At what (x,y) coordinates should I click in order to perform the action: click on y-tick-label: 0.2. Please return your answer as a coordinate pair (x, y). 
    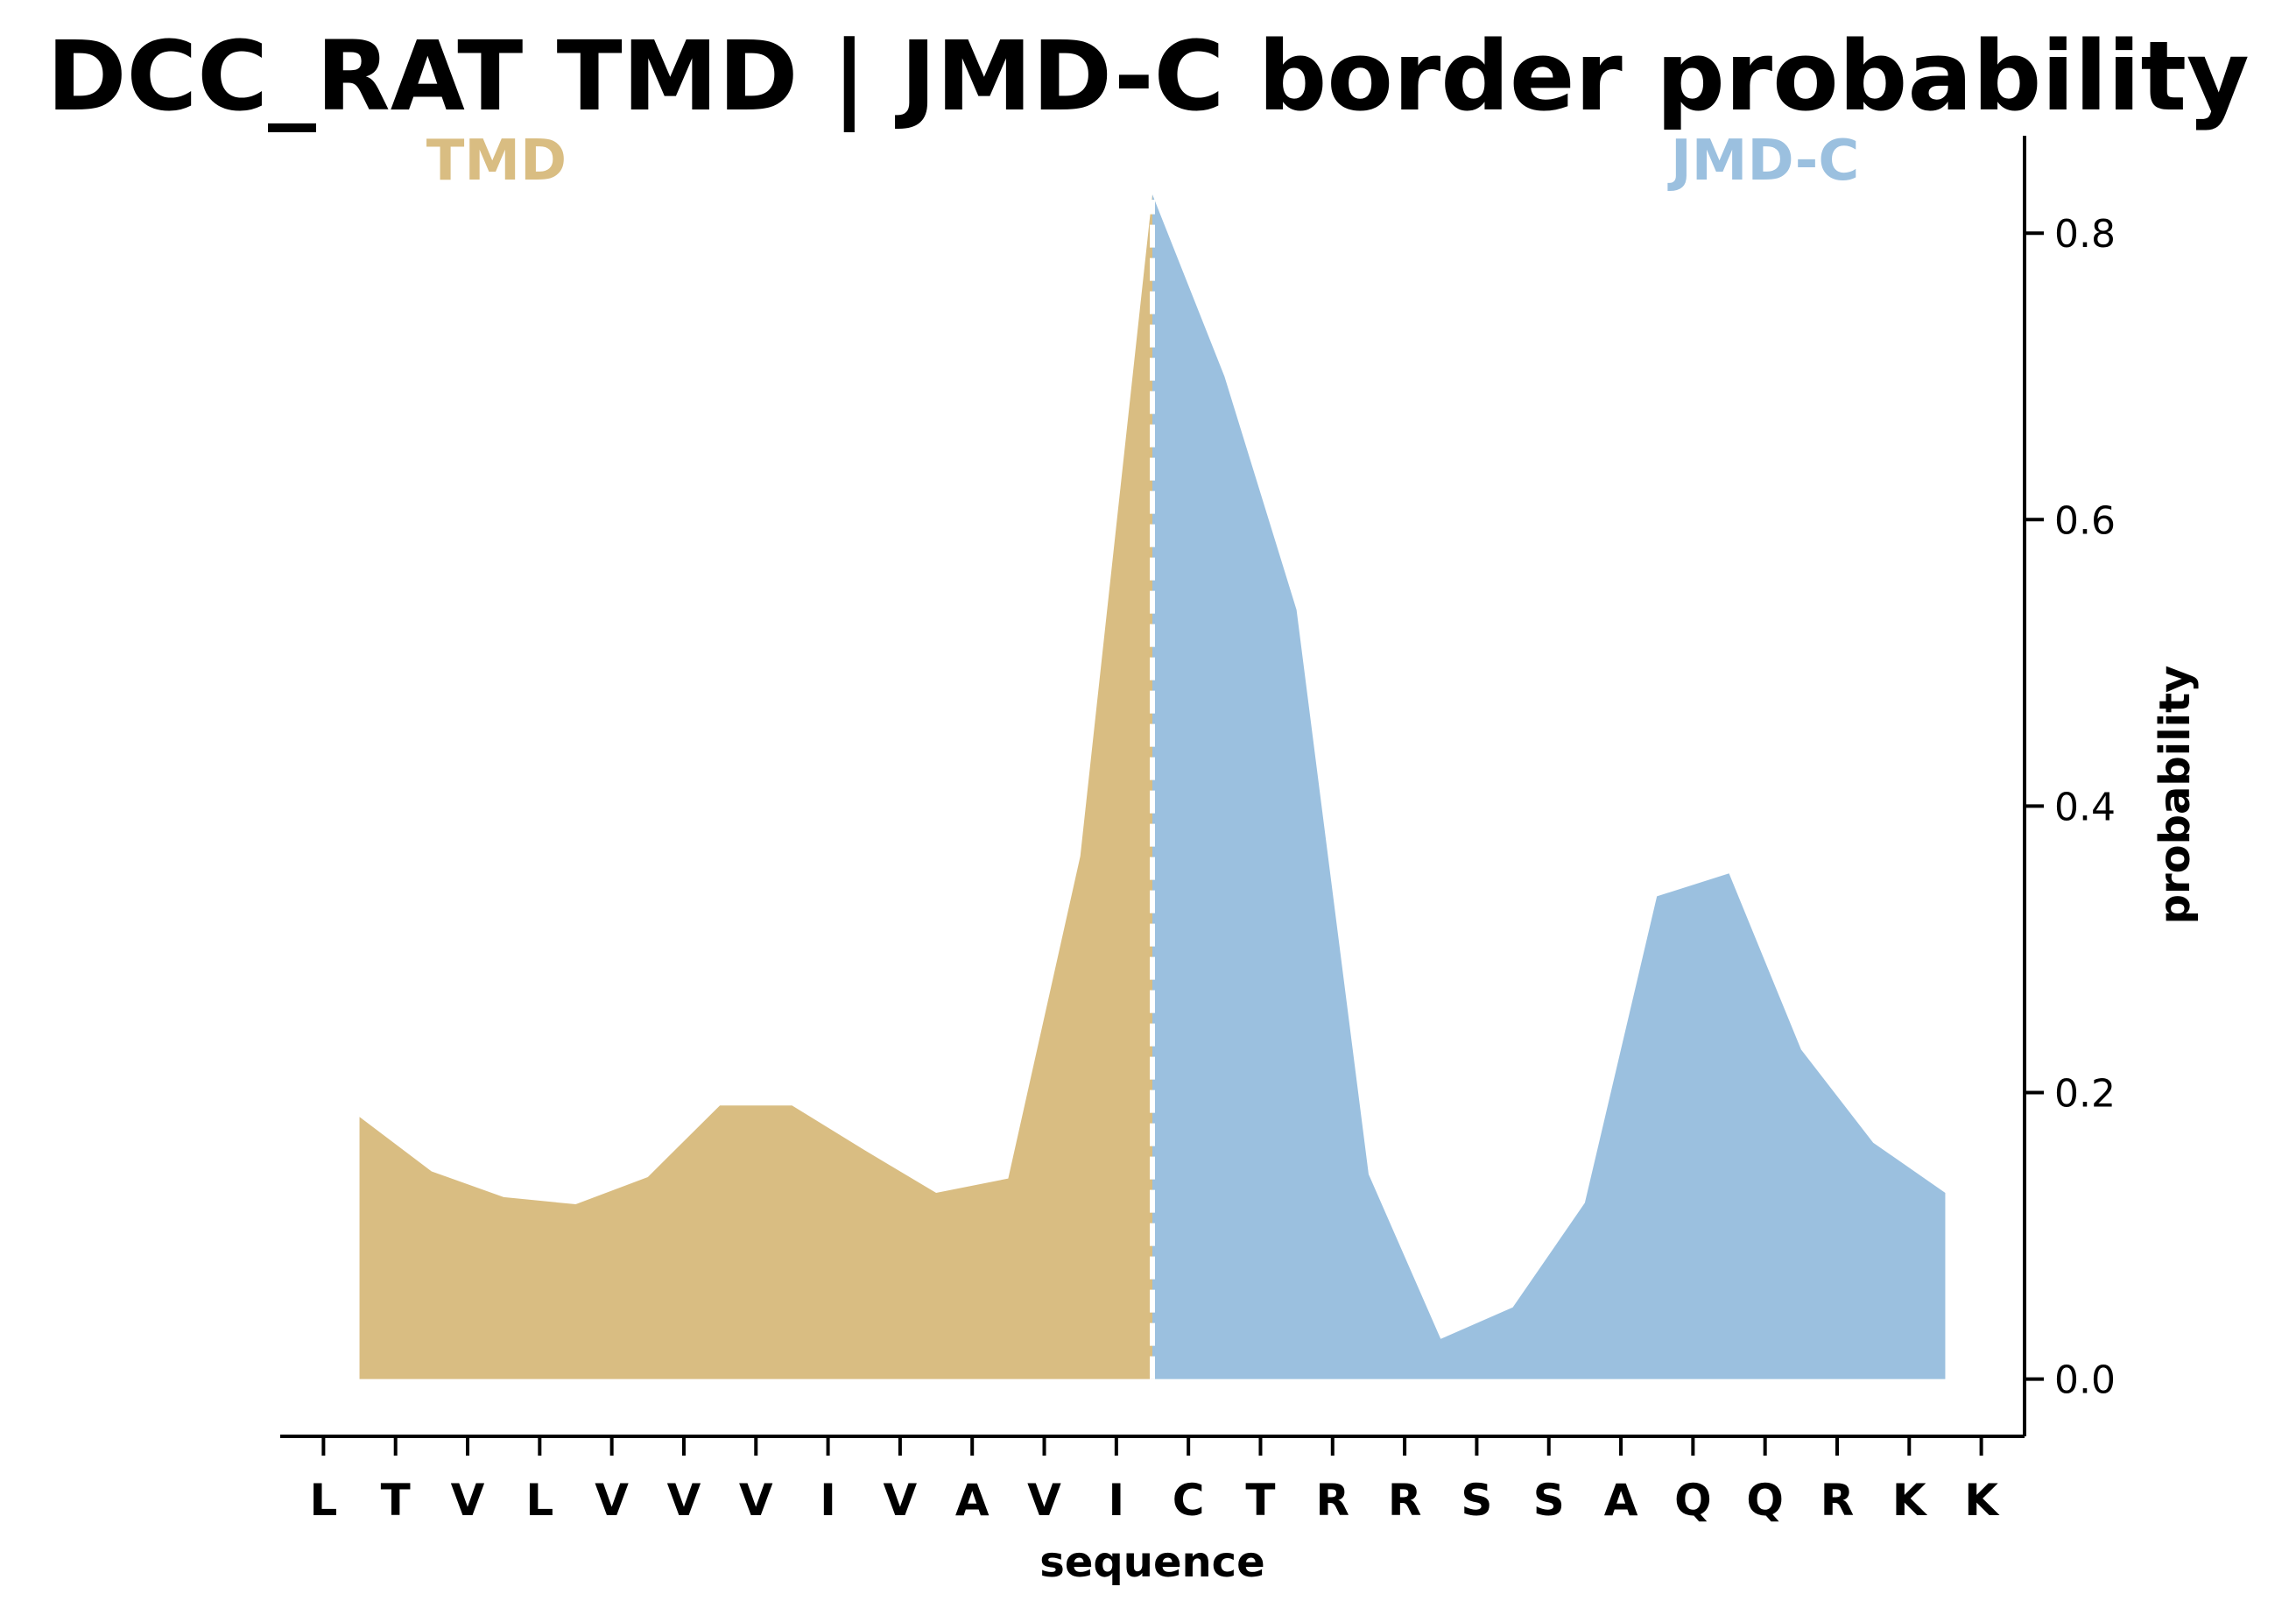
    Looking at the image, I should click on (2085, 1093).